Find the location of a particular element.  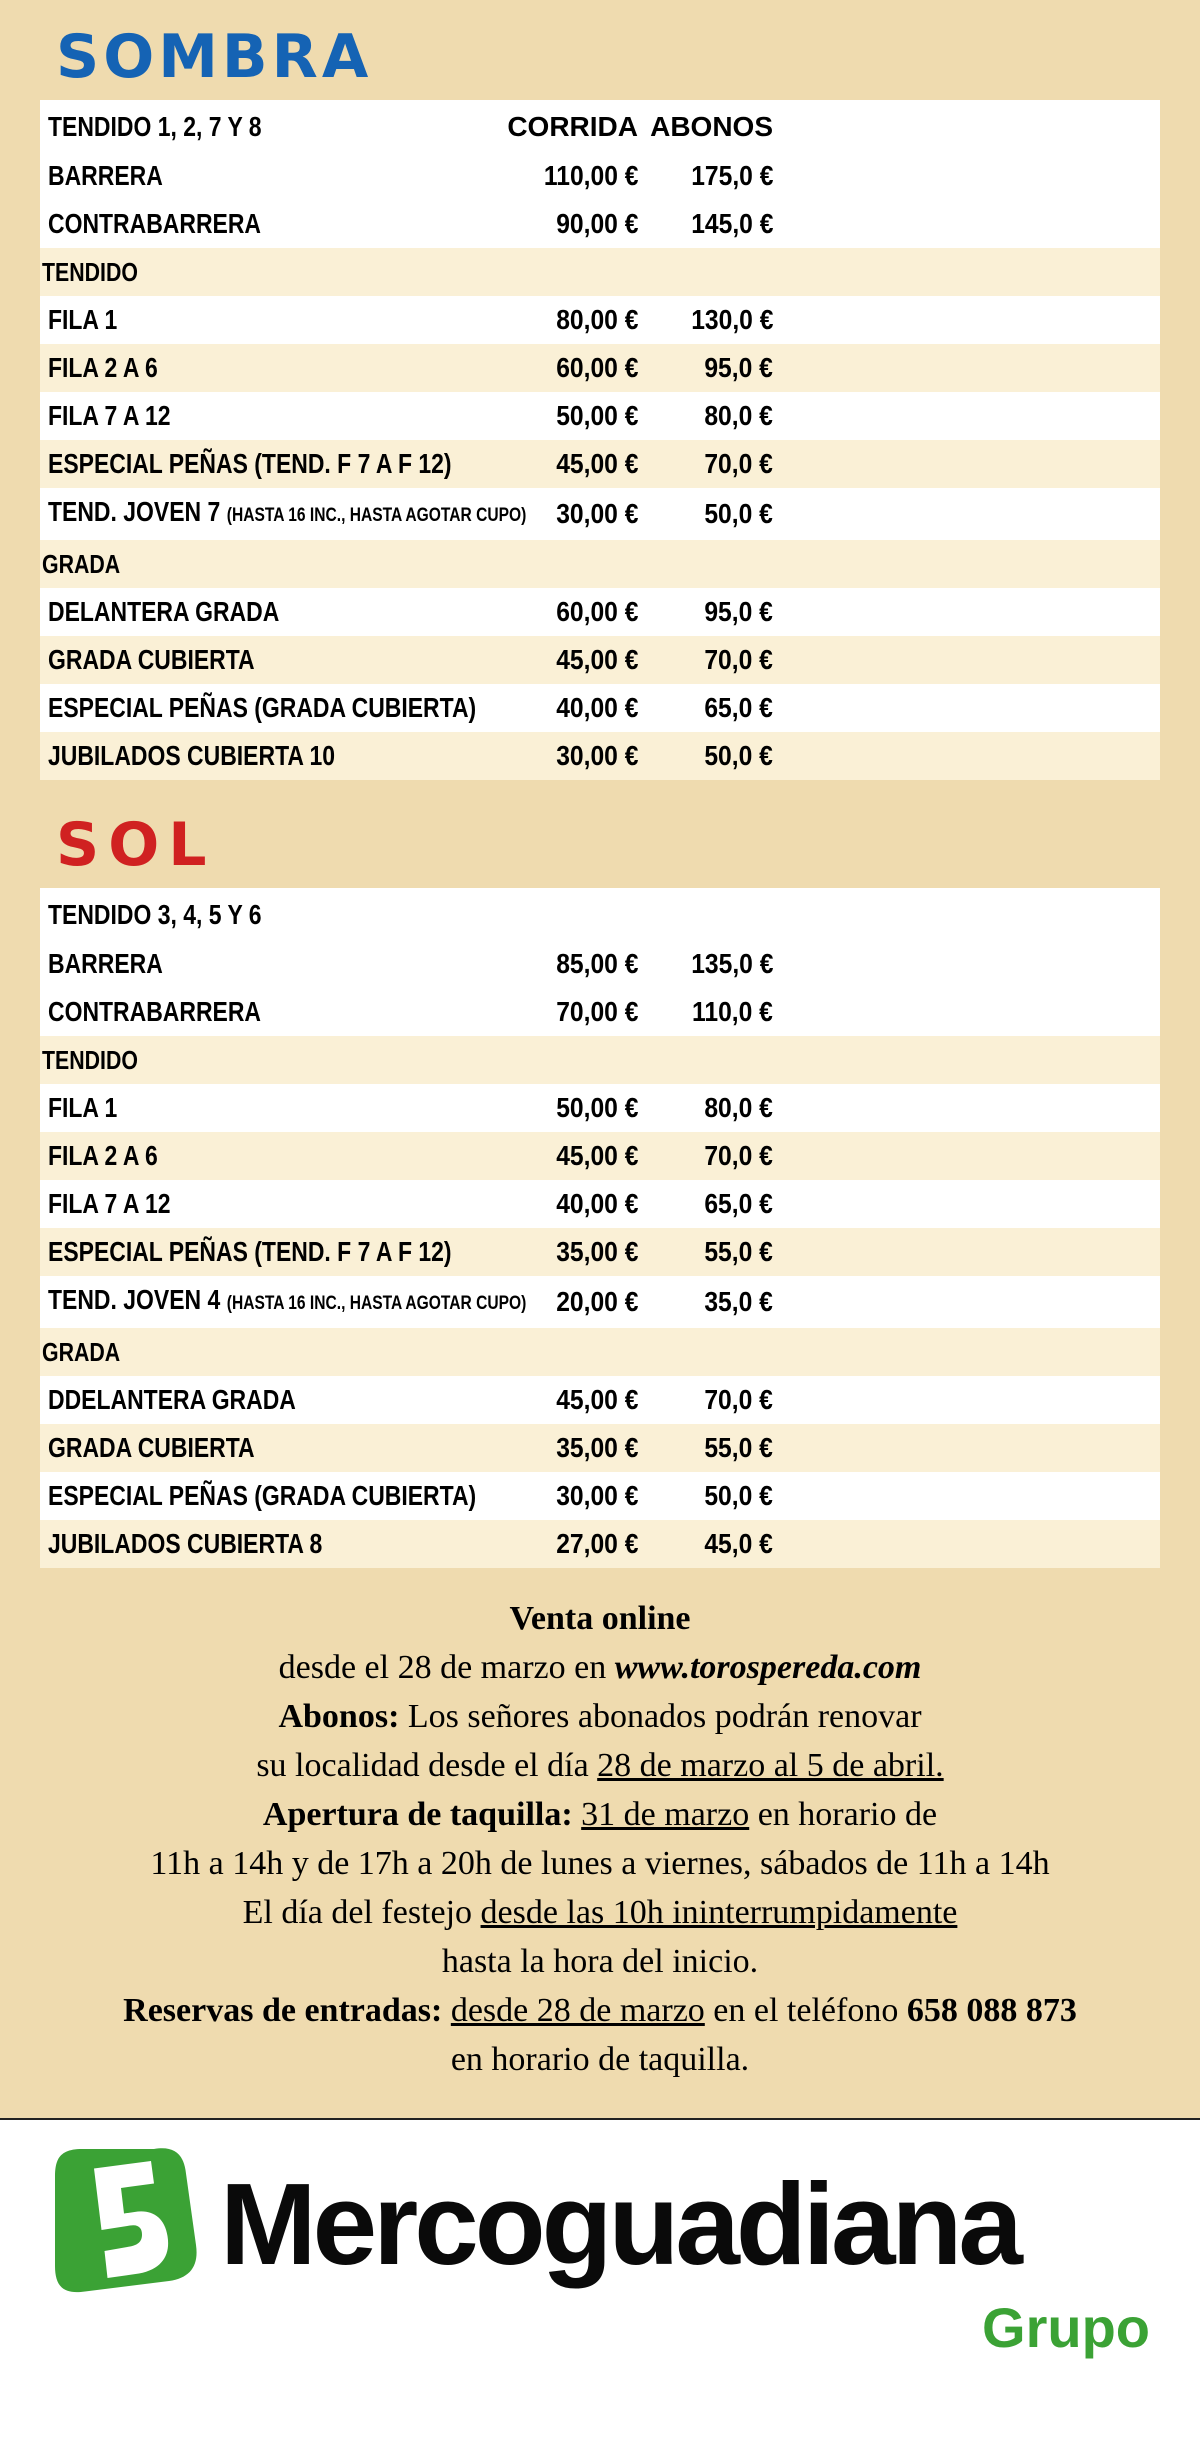

table-row: FILA 1 80,00 € 130,0 € is located at coordinates (600, 320).